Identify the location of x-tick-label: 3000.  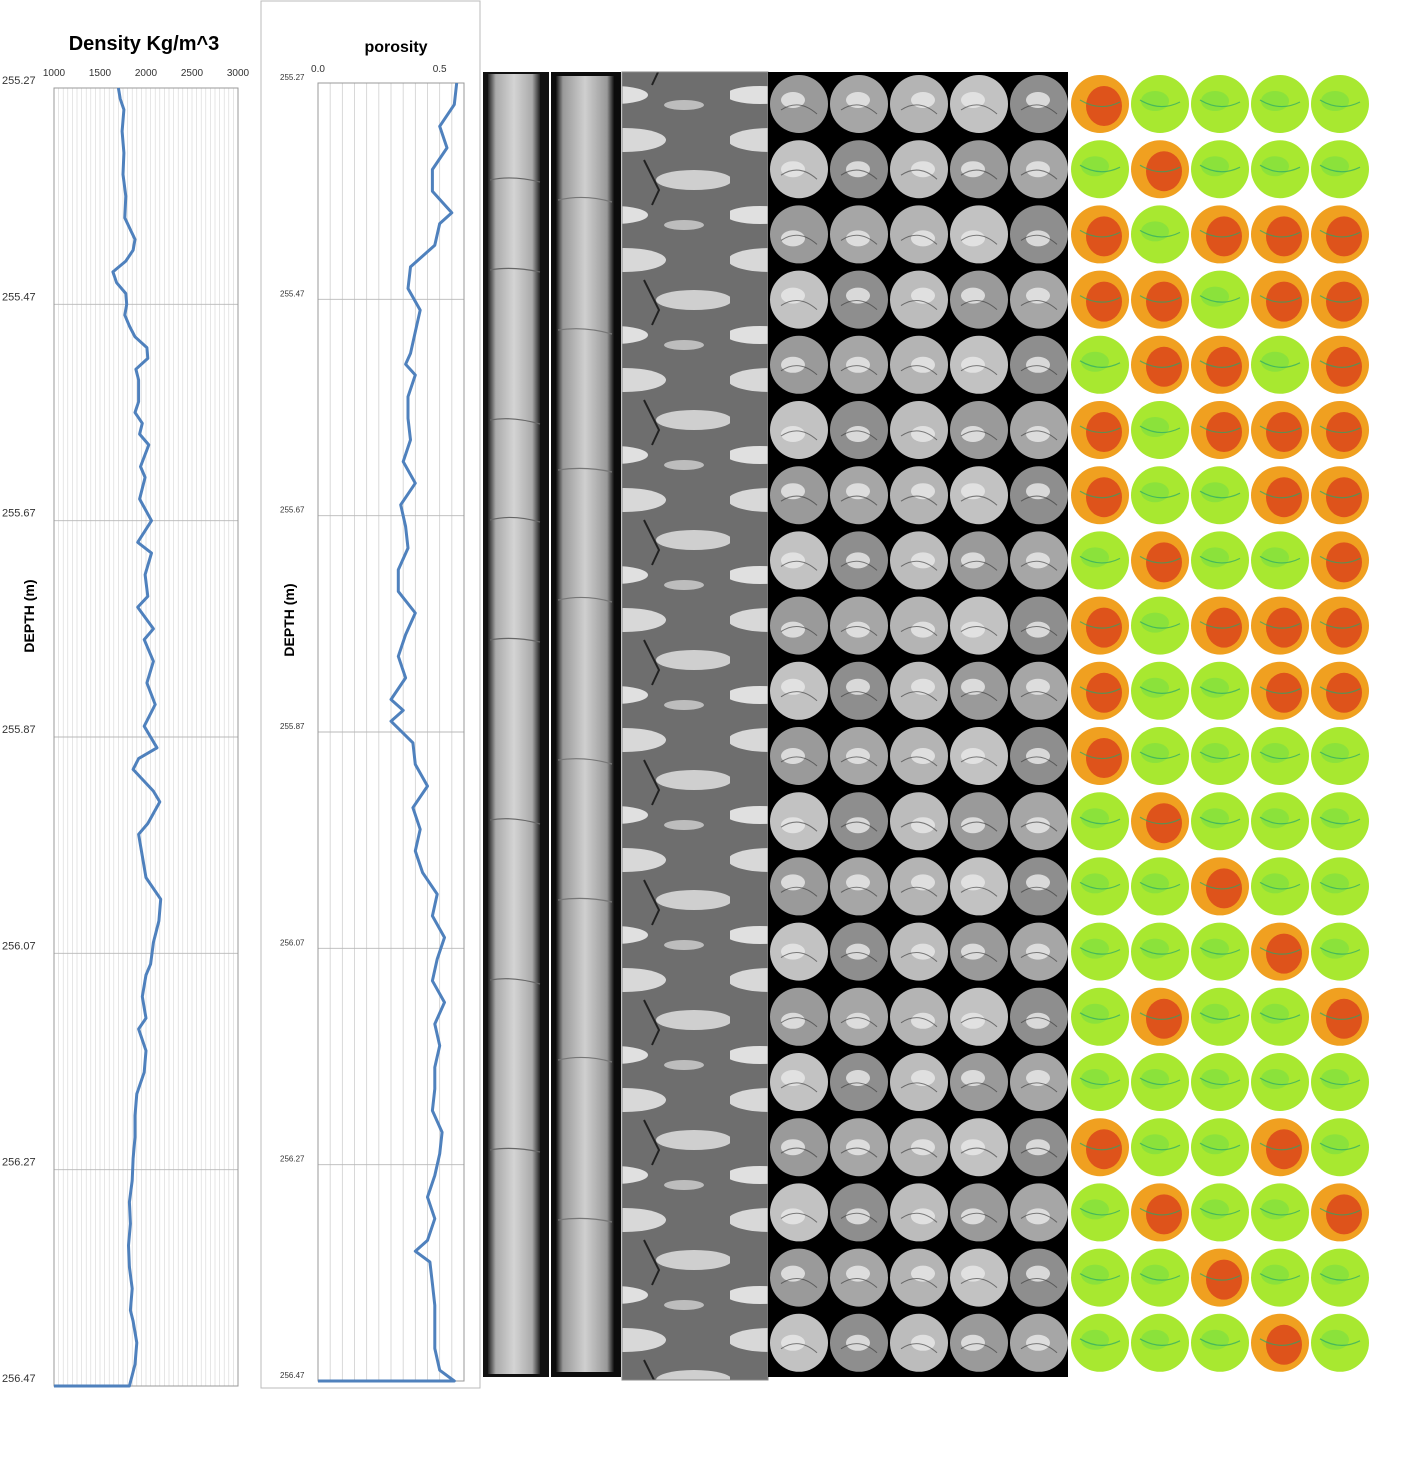
(238, 73).